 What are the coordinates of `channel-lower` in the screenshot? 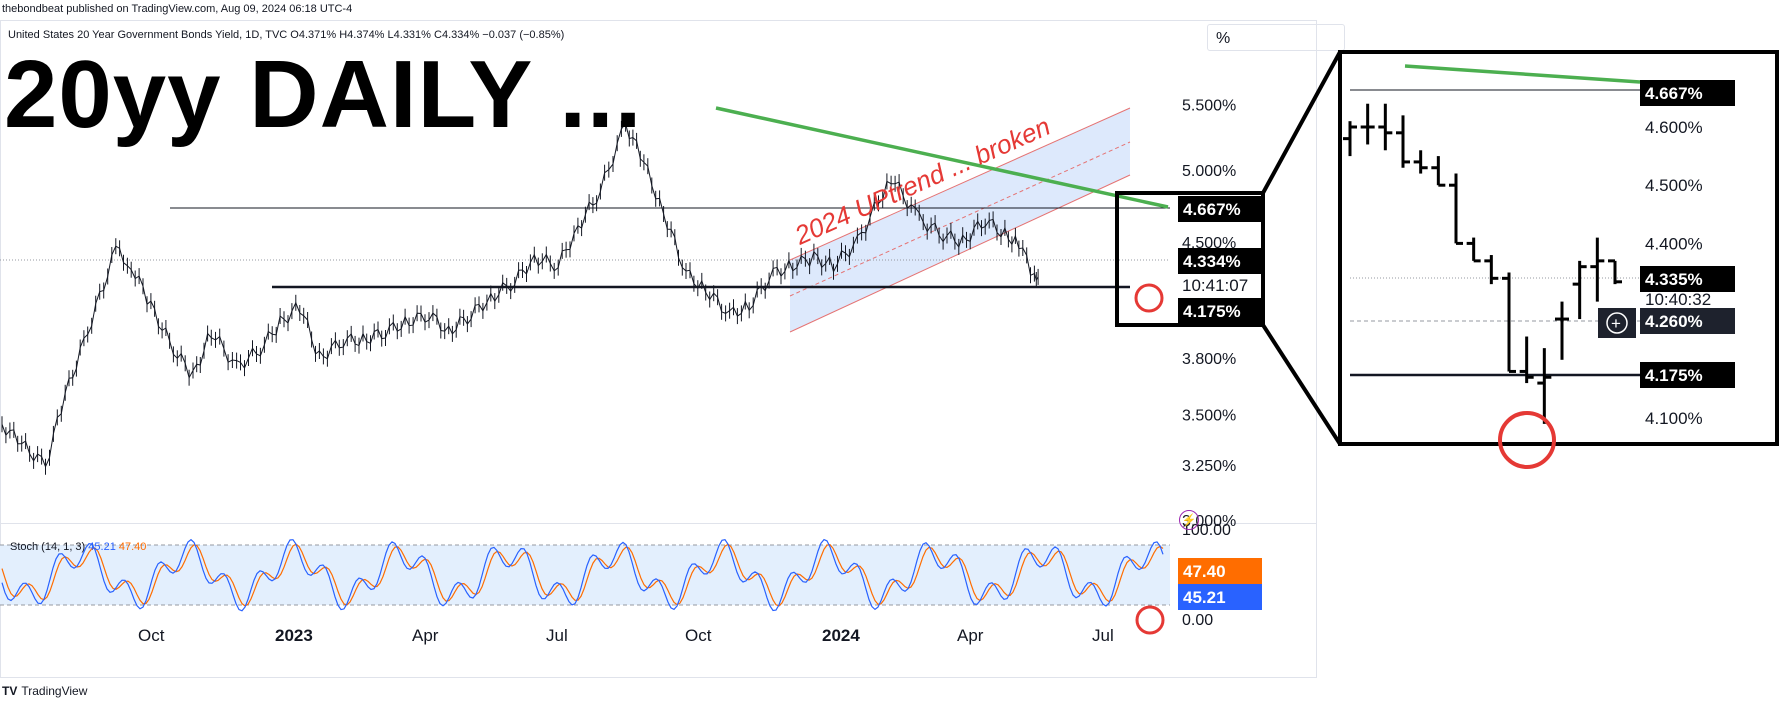 It's located at (960, 253).